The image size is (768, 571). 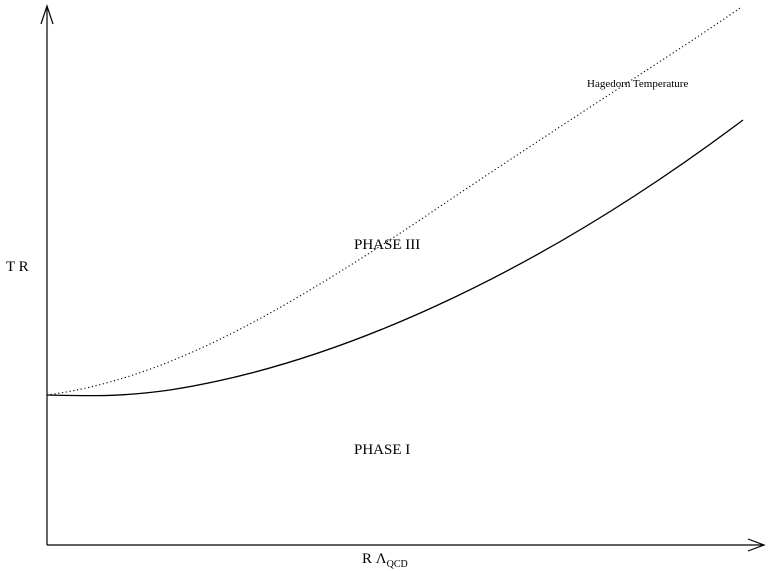 I want to click on x-axis-label: R ΛQCD, so click(x=385, y=560).